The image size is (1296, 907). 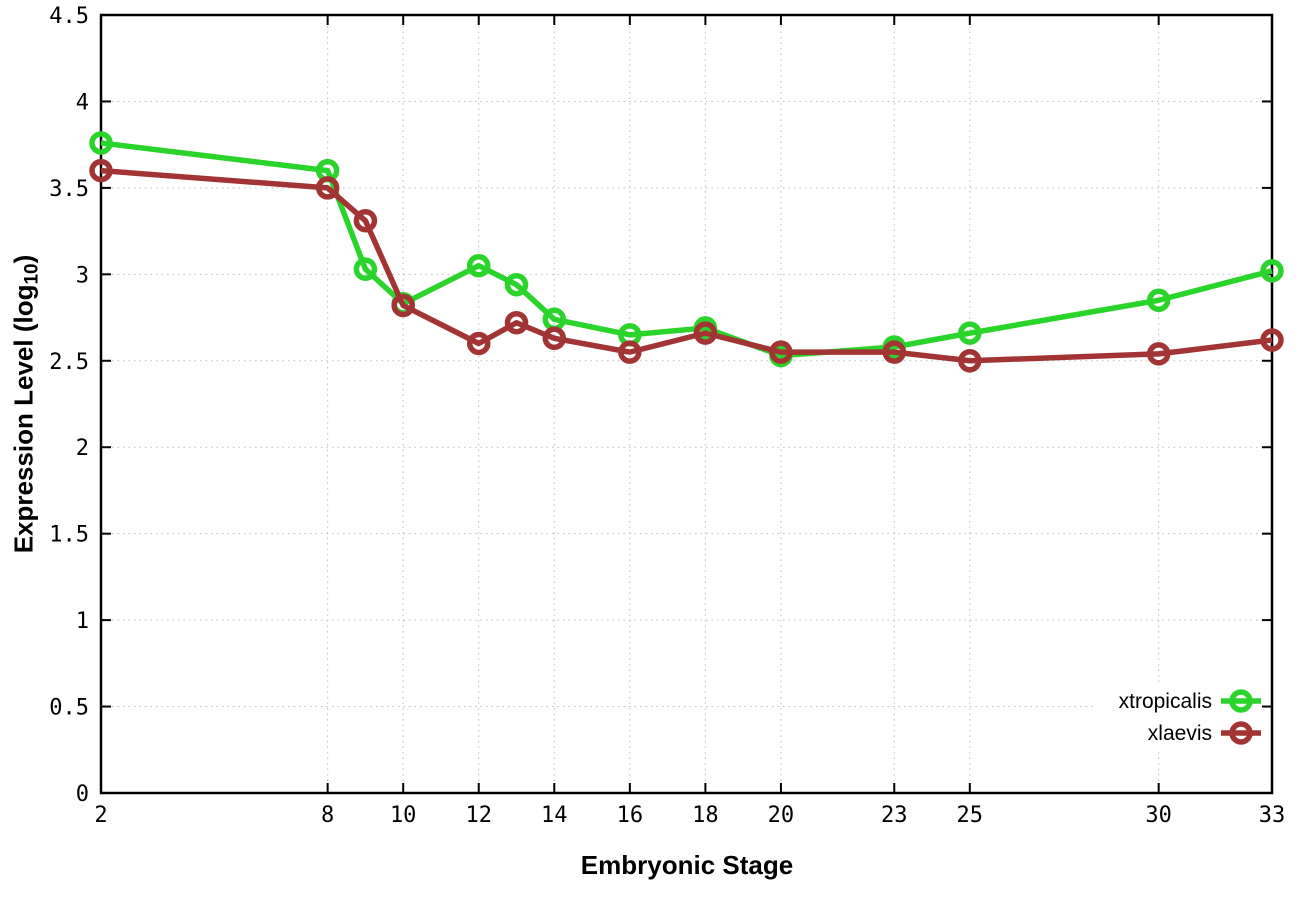 What do you see at coordinates (82, 275) in the screenshot?
I see `y-tick-label: 3` at bounding box center [82, 275].